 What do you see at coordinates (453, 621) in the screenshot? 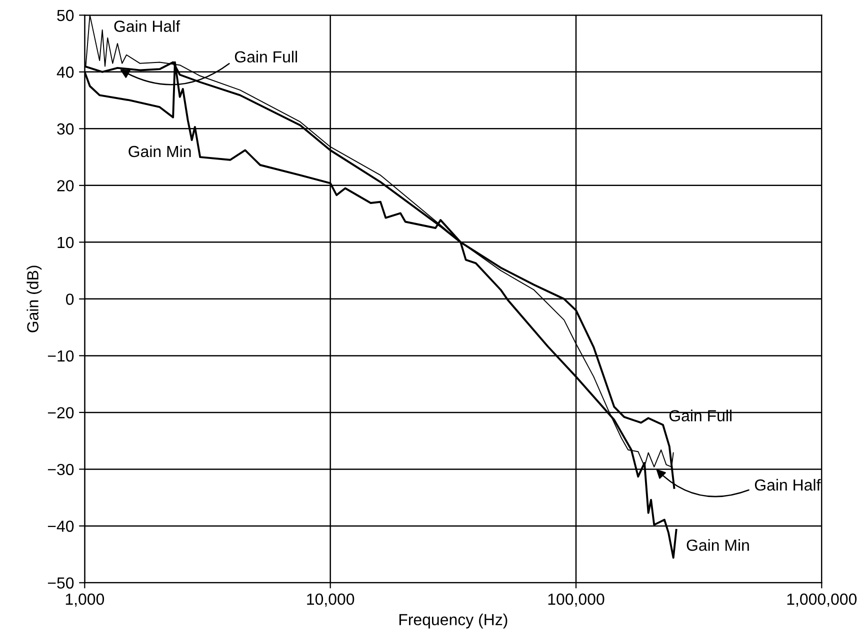
I see `x-axis-title: Frequency (Hz)` at bounding box center [453, 621].